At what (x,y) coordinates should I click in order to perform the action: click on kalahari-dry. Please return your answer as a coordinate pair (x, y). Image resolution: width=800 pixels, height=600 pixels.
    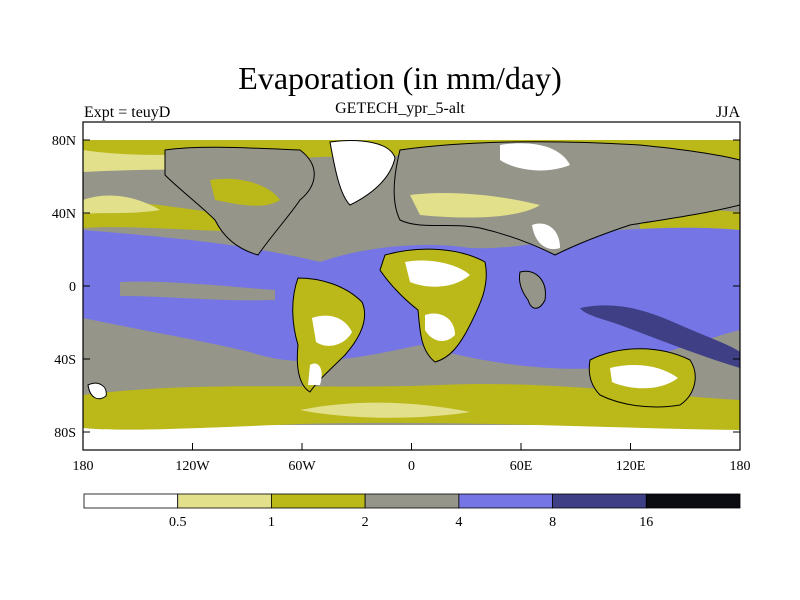
    Looking at the image, I should click on (440, 327).